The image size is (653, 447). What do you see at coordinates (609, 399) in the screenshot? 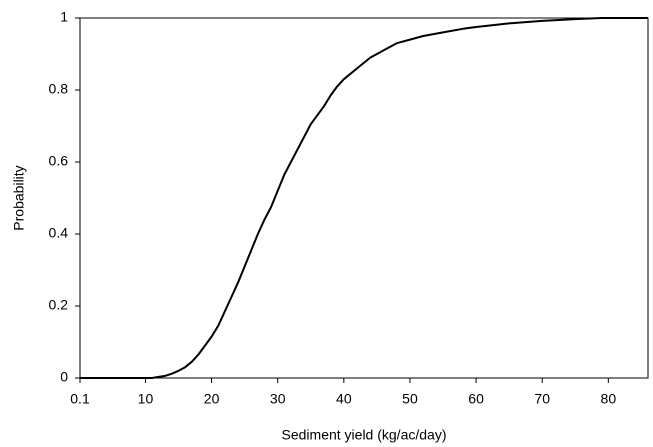
I see `x-tick-label: 80` at bounding box center [609, 399].